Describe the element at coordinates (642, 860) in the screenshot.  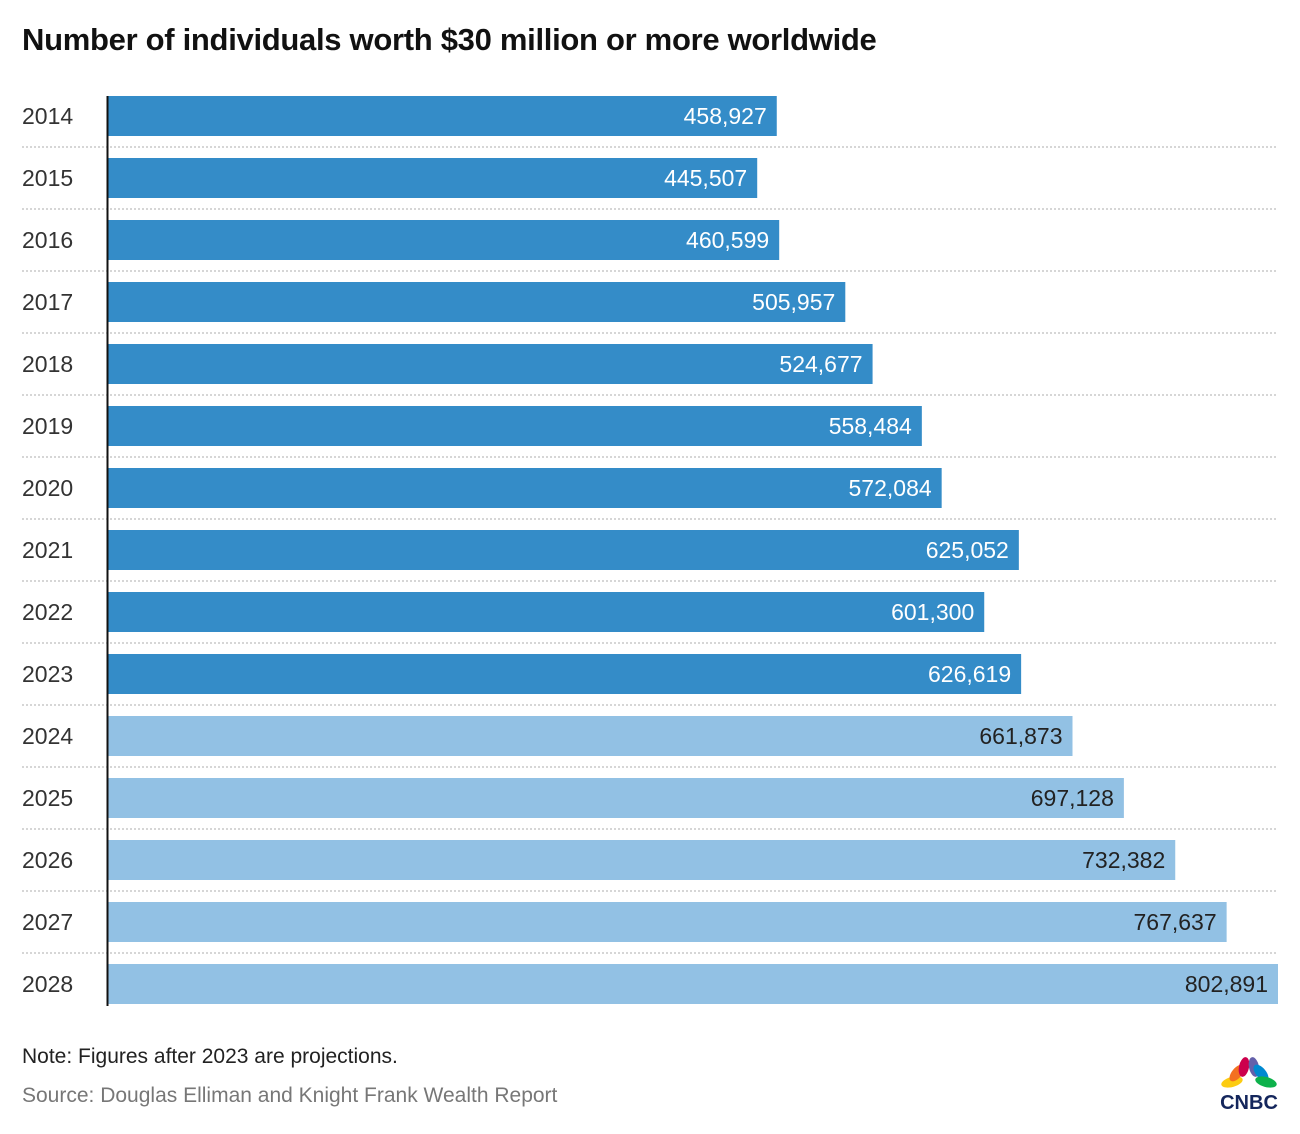
I see `bar-2026` at that location.